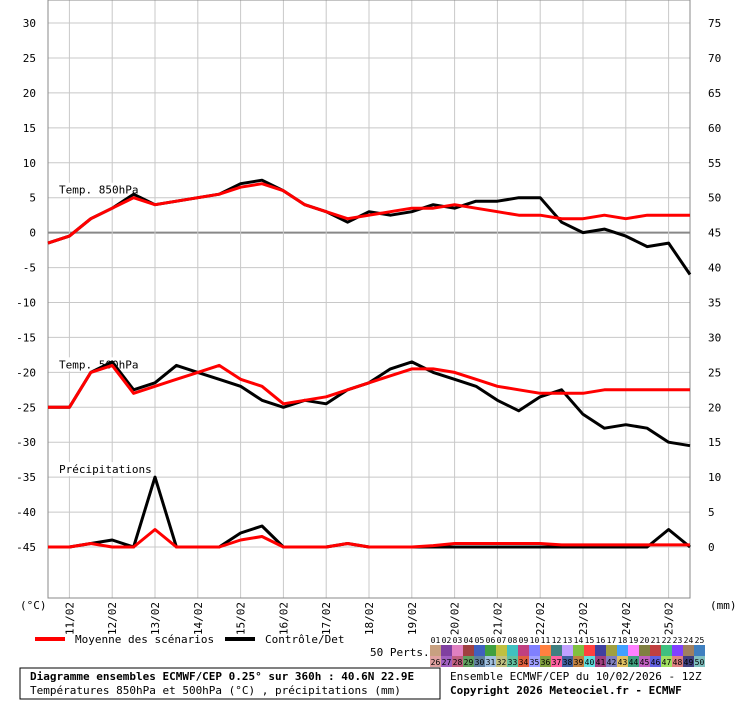 This screenshot has width=740, height=704. I want to click on y-unit: (°C), so click(33, 605).